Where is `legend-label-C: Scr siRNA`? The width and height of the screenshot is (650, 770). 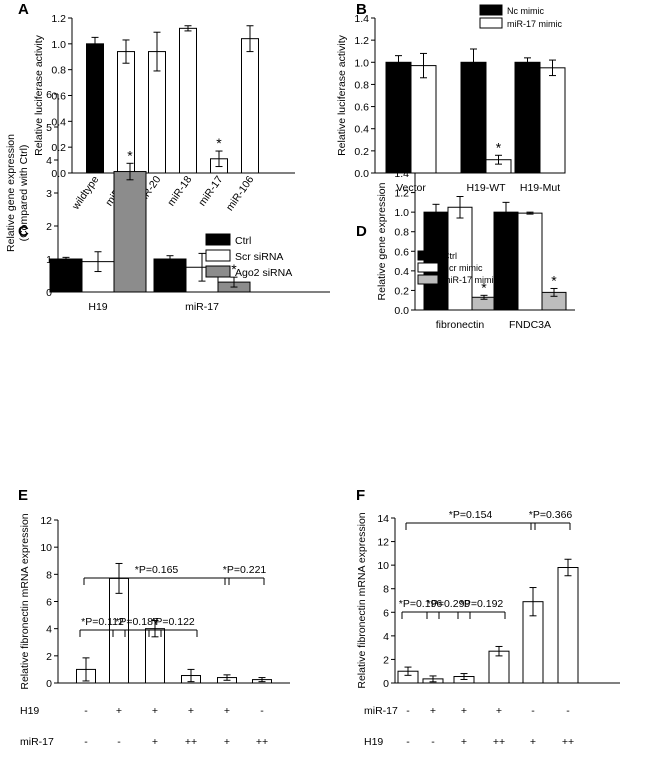 legend-label-C: Scr siRNA is located at coordinates (259, 257).